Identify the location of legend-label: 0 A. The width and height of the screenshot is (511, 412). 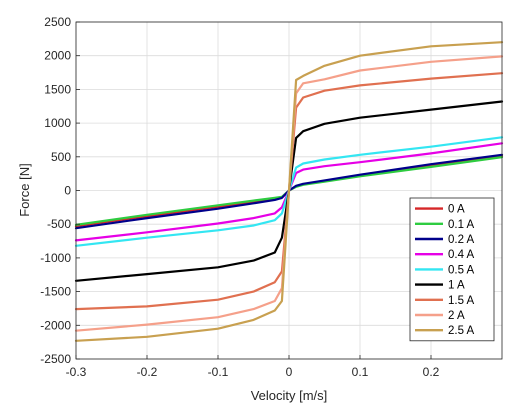
(456, 210).